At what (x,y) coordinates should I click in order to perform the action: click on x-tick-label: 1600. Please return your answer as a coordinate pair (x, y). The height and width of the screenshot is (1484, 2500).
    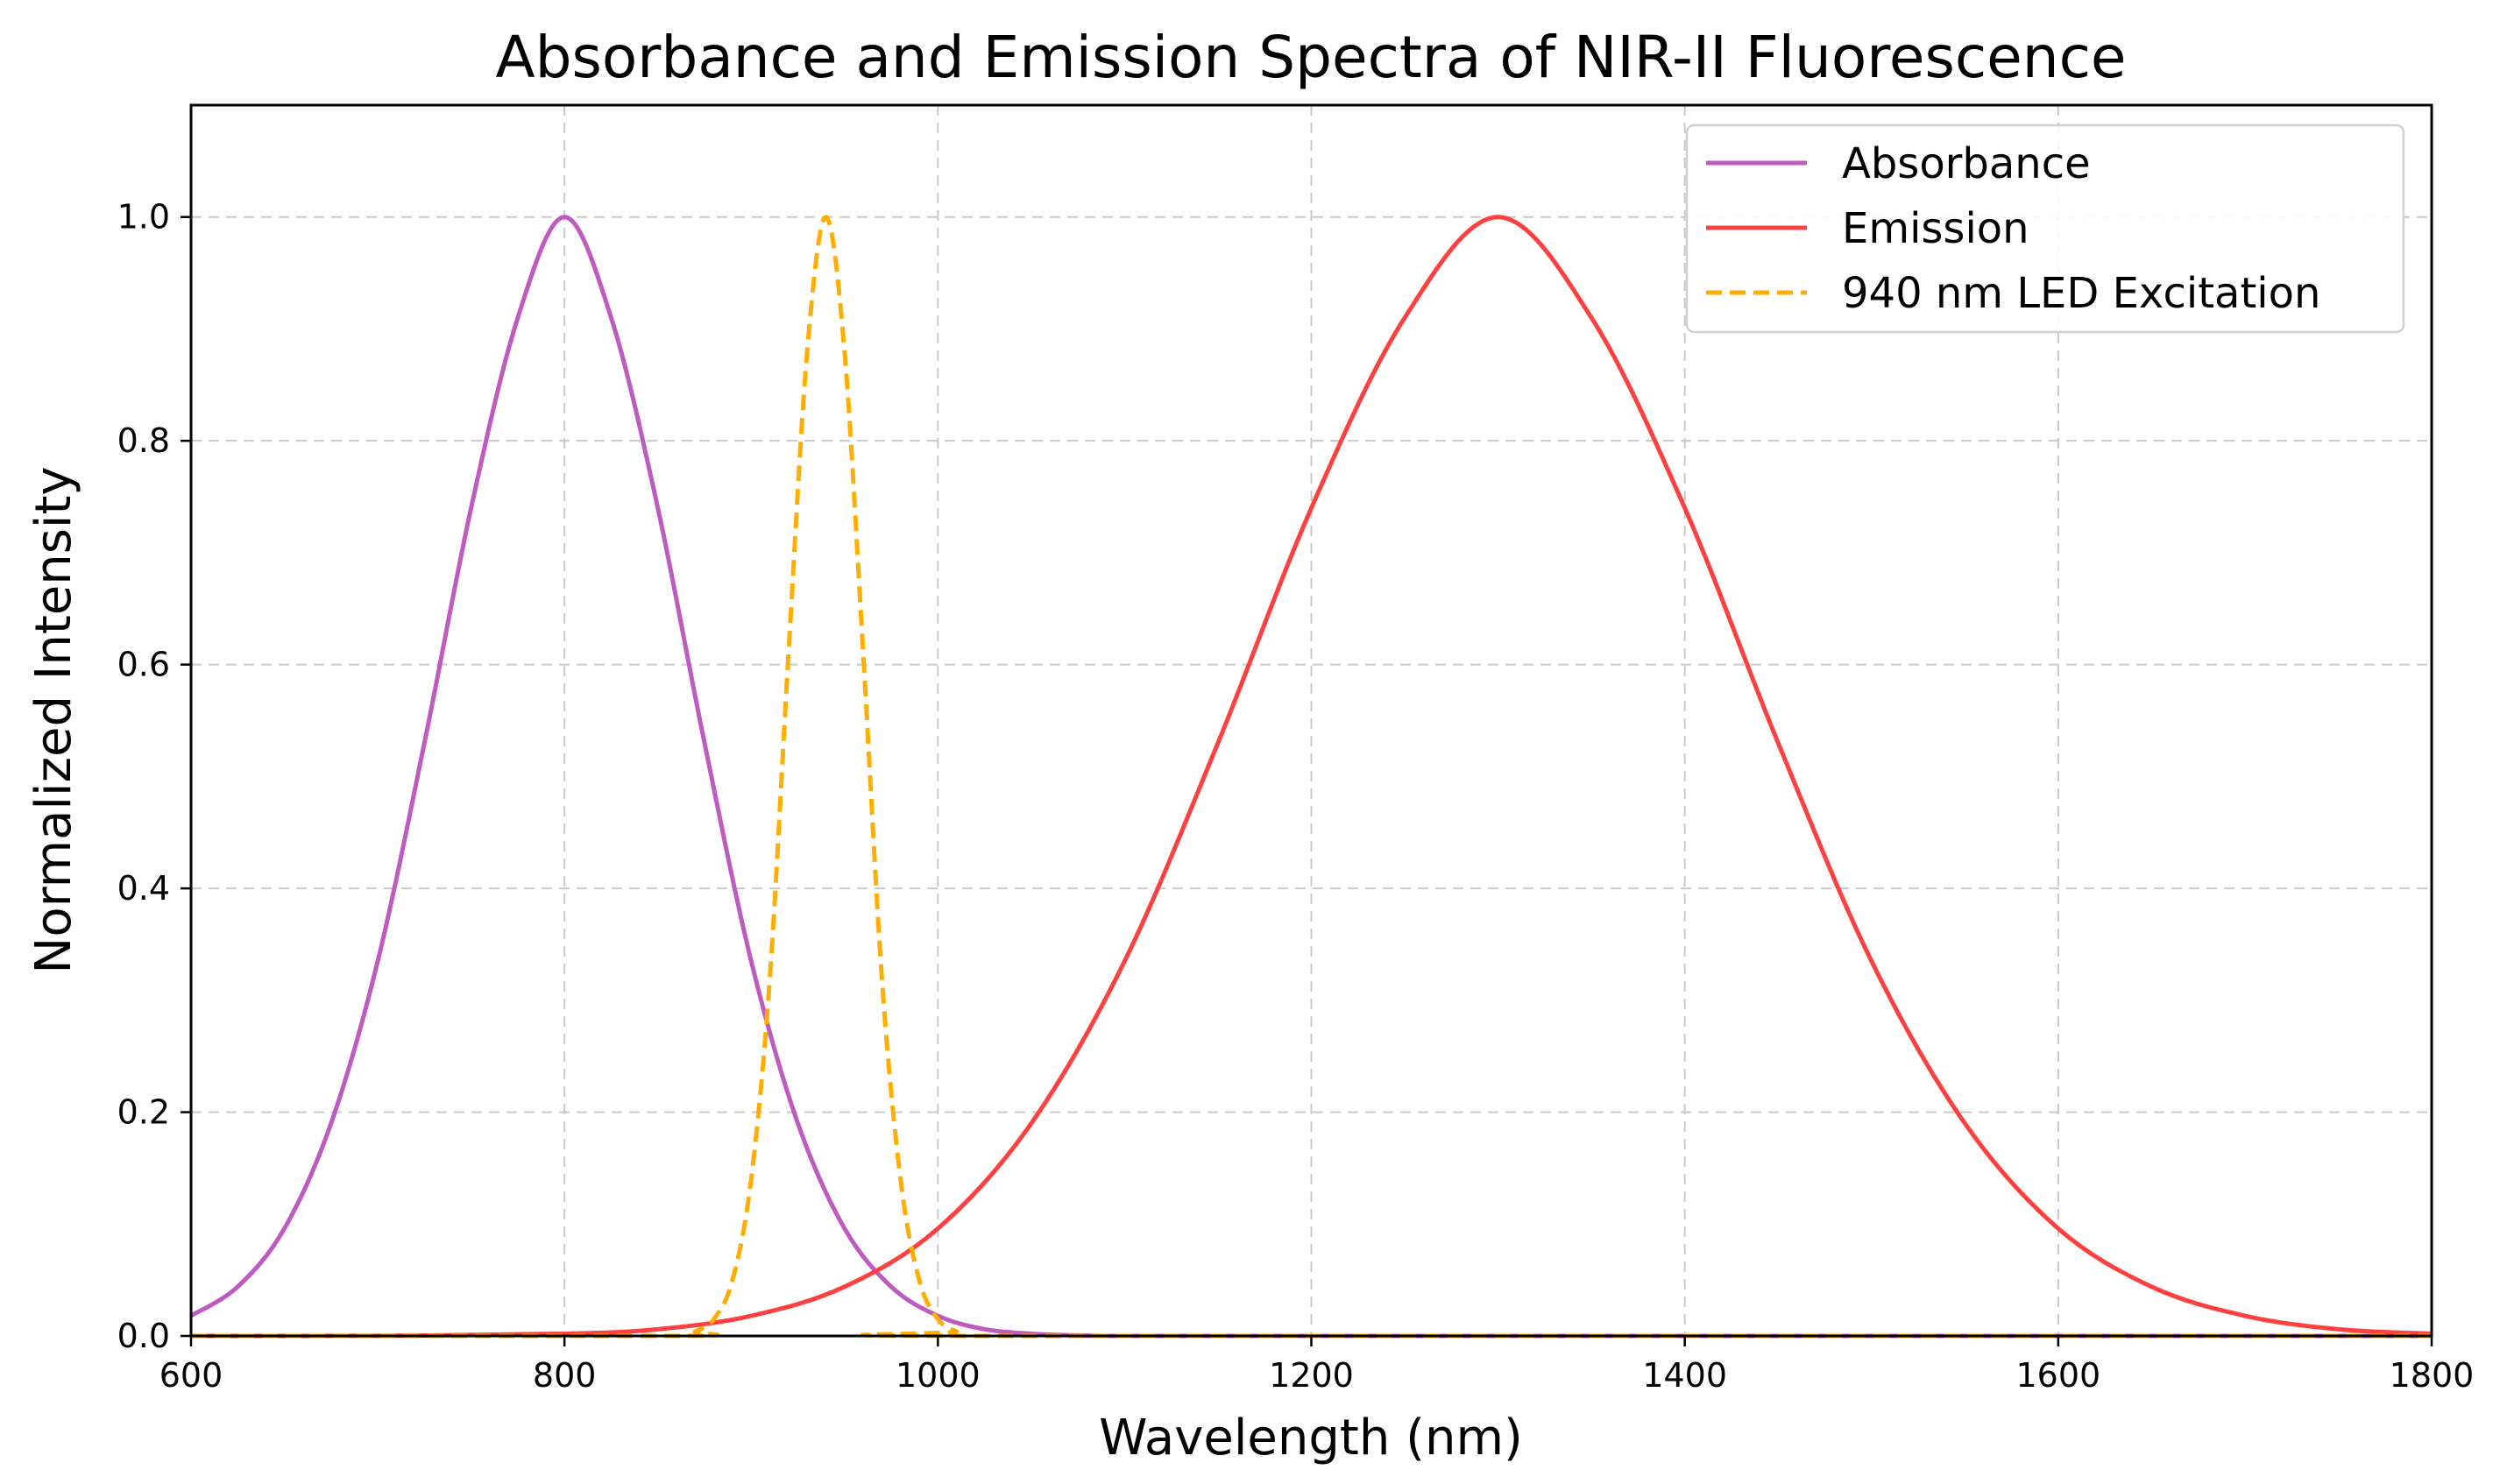
    Looking at the image, I should click on (2057, 1375).